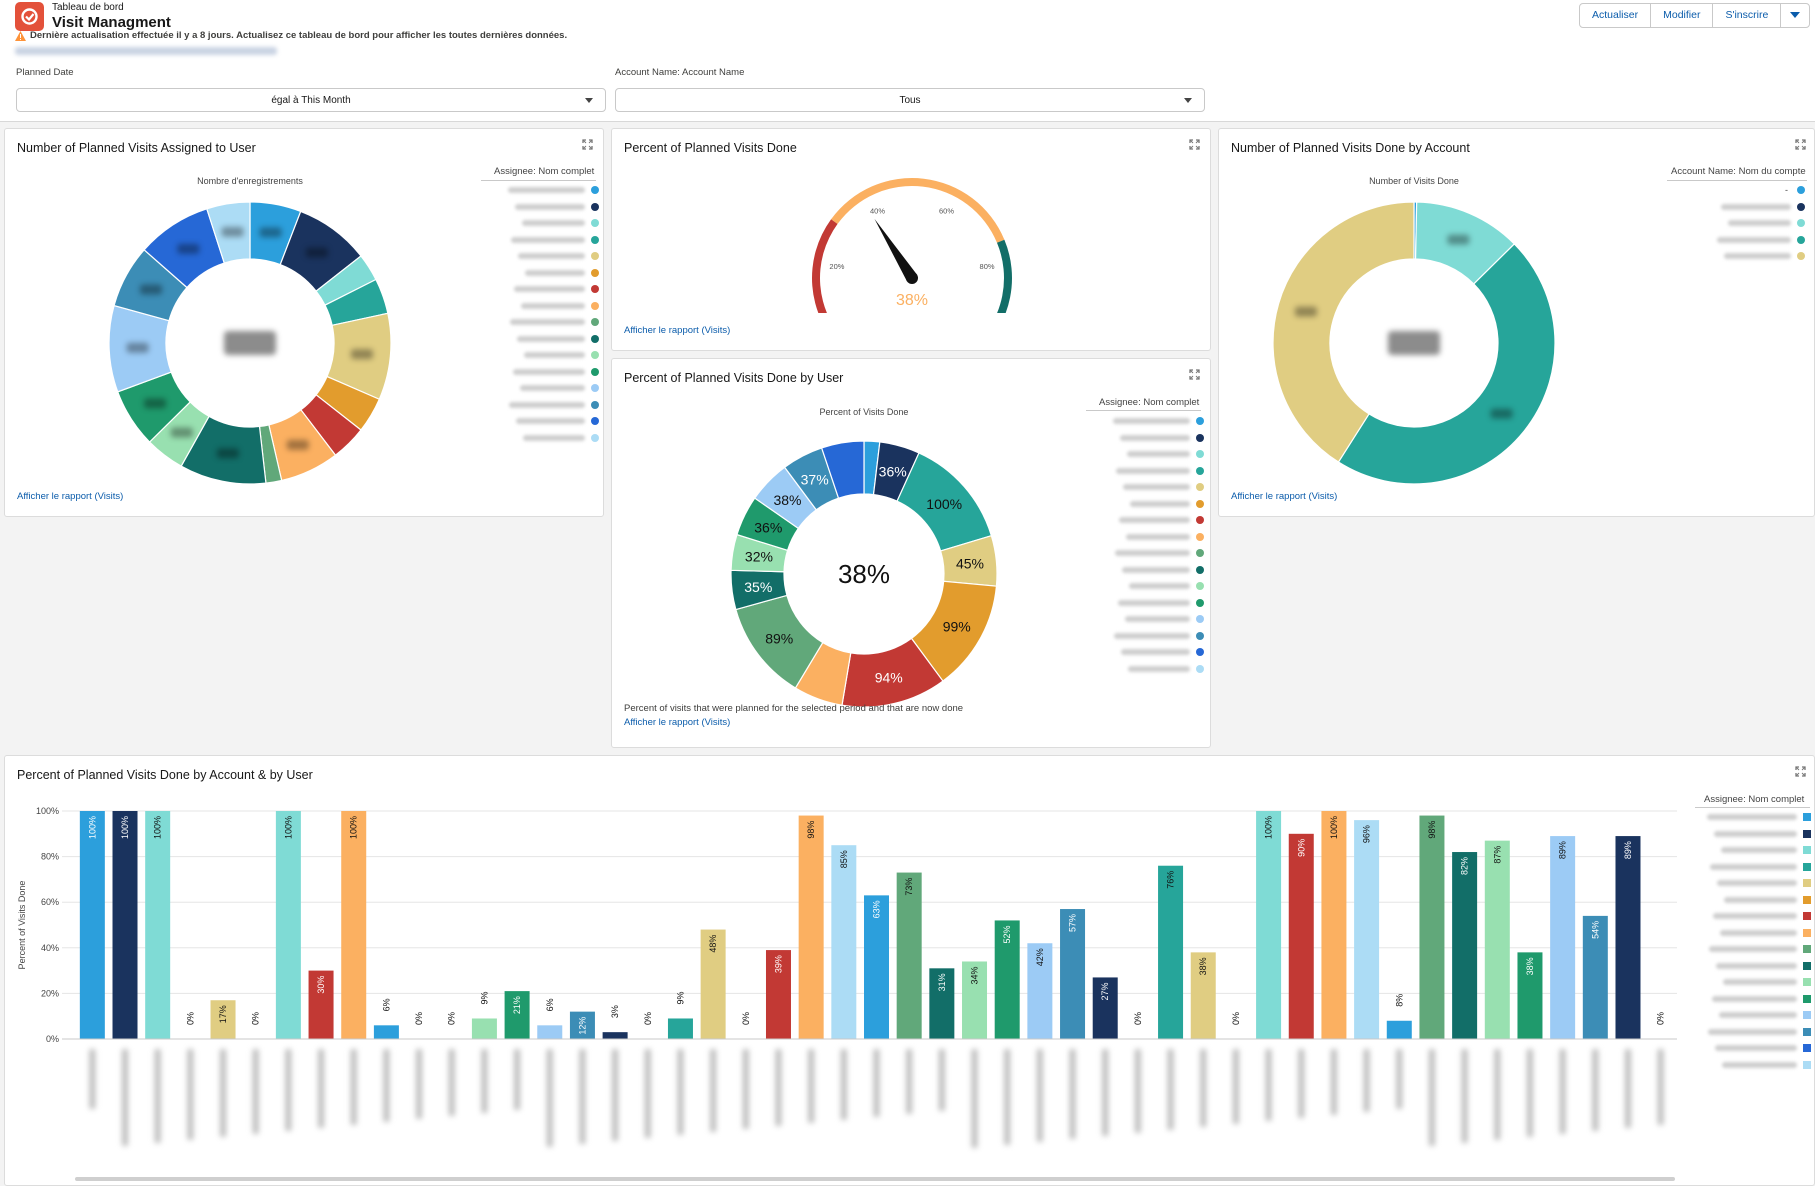  What do you see at coordinates (875, 1179) in the screenshot?
I see `horizontal-scrollbar` at bounding box center [875, 1179].